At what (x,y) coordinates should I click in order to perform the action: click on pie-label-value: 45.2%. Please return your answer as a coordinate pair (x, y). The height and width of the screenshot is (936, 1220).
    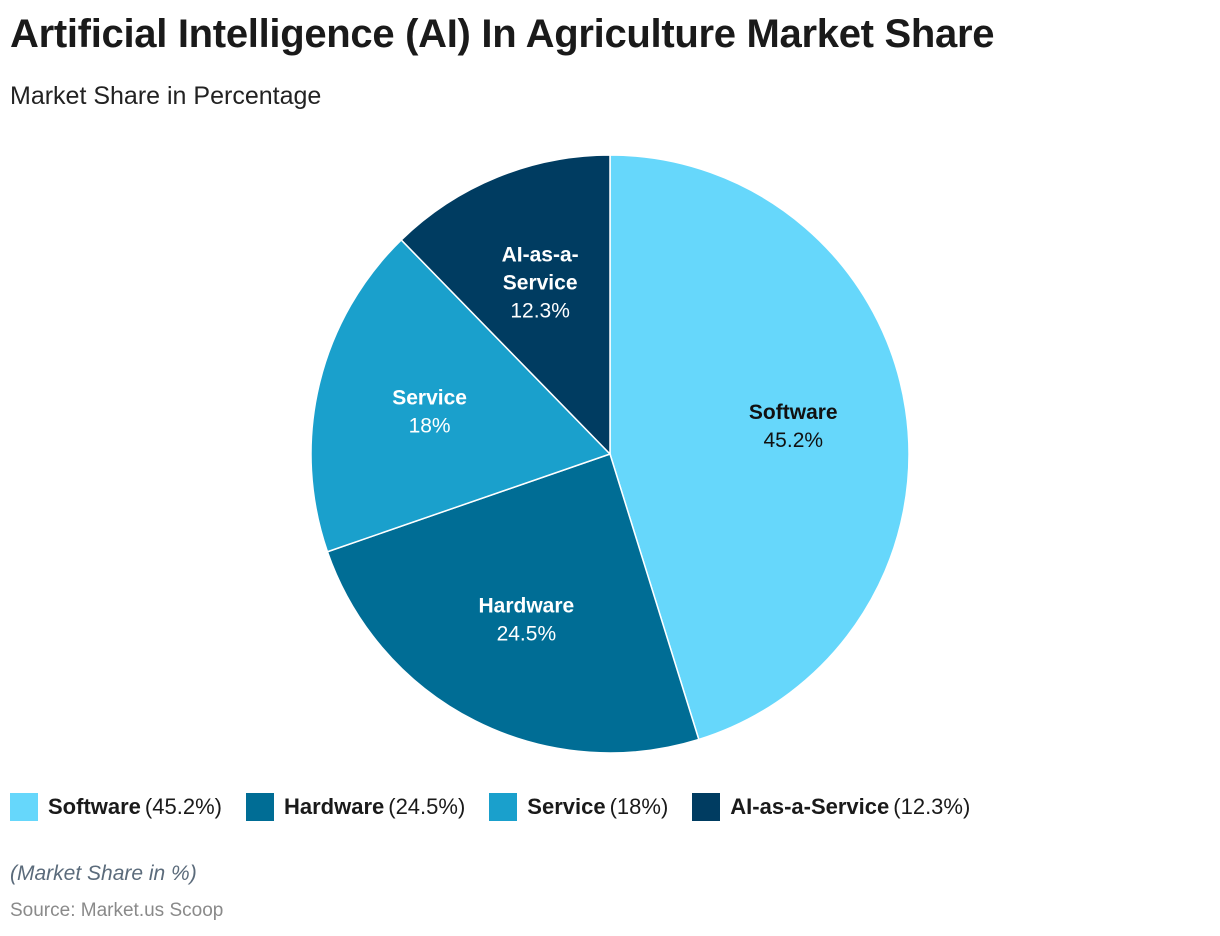
    Looking at the image, I should click on (794, 440).